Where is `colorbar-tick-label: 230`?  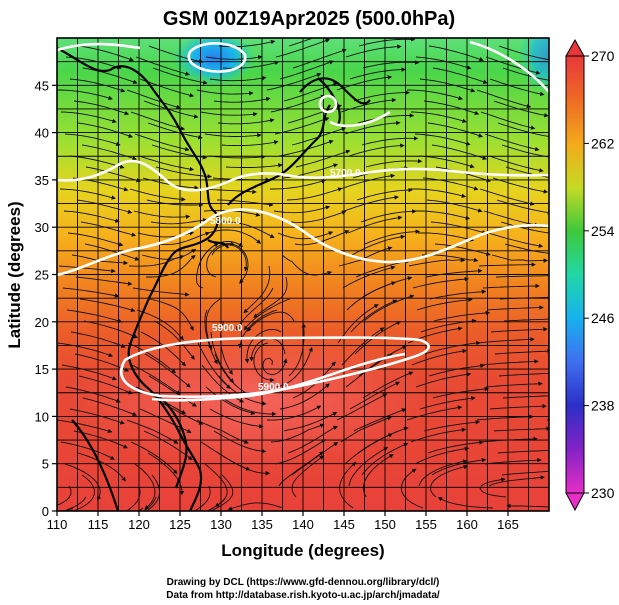
colorbar-tick-label: 230 is located at coordinates (603, 493).